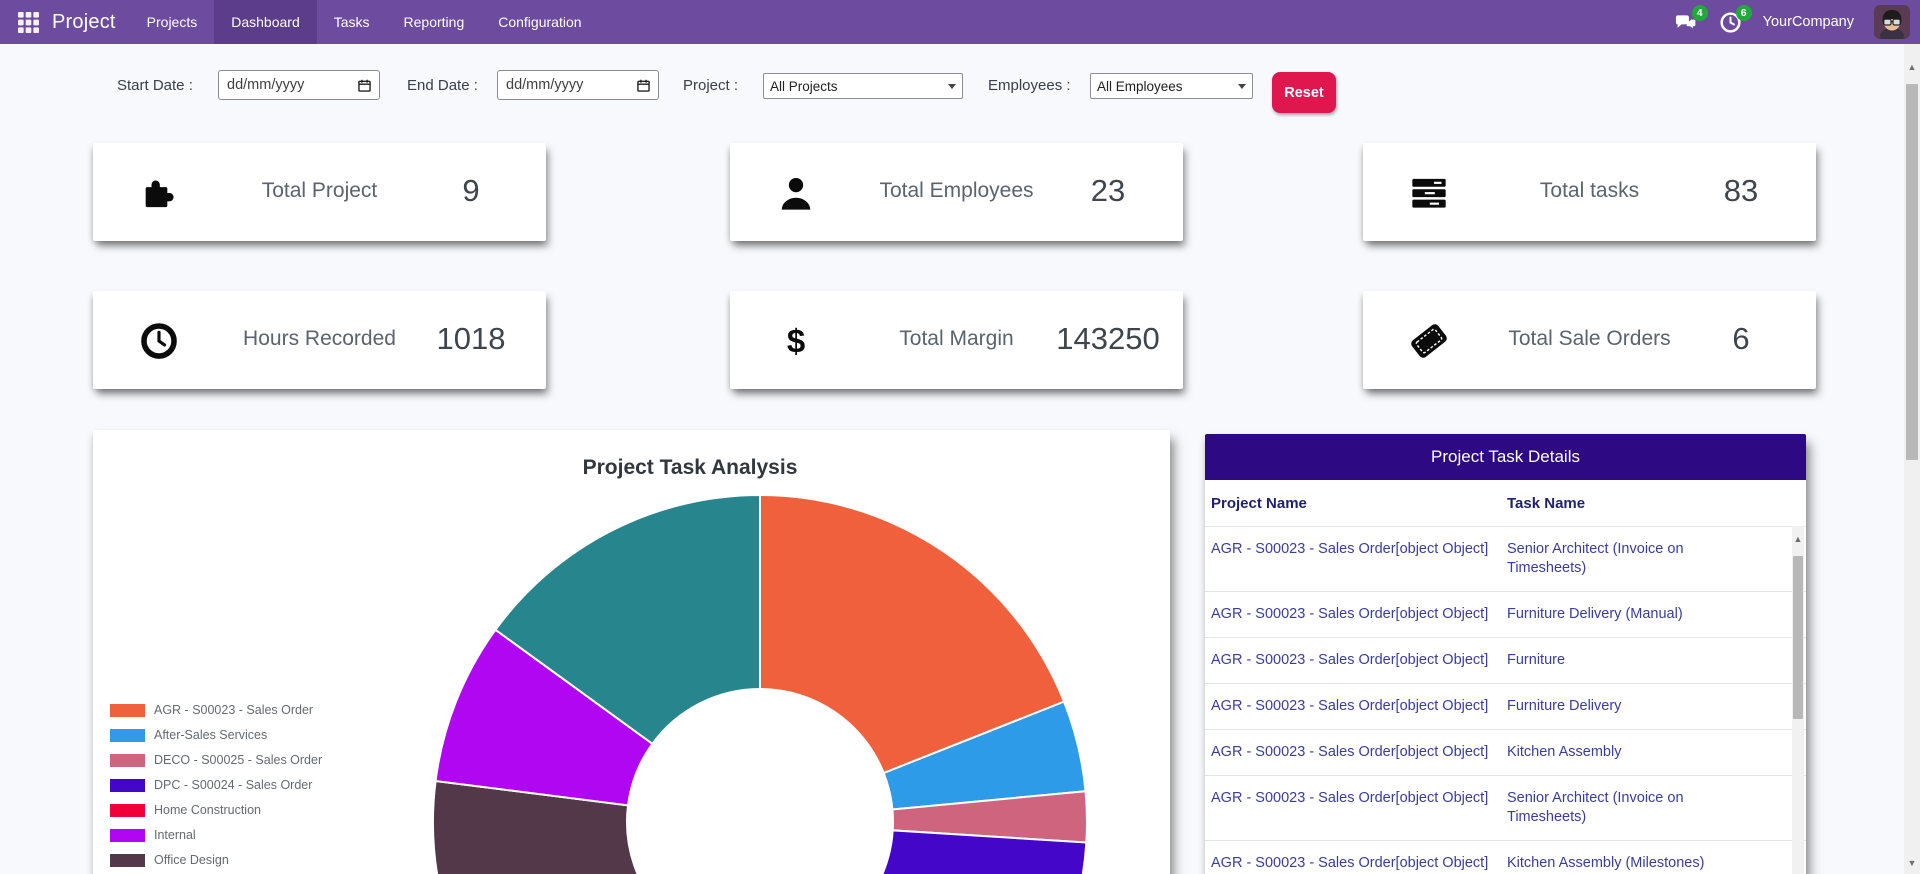 The height and width of the screenshot is (874, 1920). I want to click on nav-item-projects: Projects, so click(172, 22).